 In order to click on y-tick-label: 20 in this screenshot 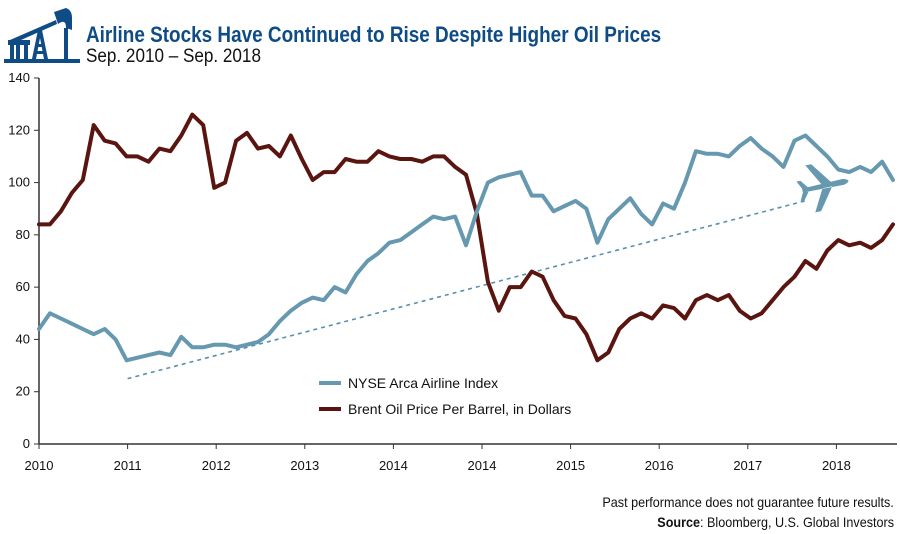, I will do `click(23, 391)`.